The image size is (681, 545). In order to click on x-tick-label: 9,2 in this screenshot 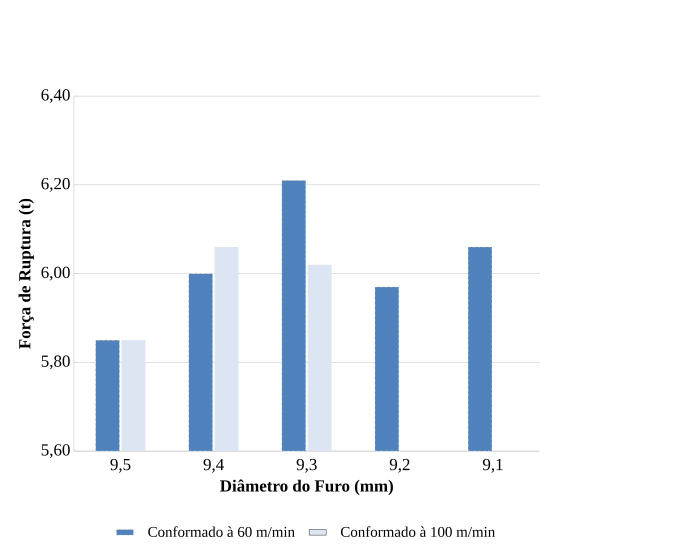, I will do `click(400, 465)`.